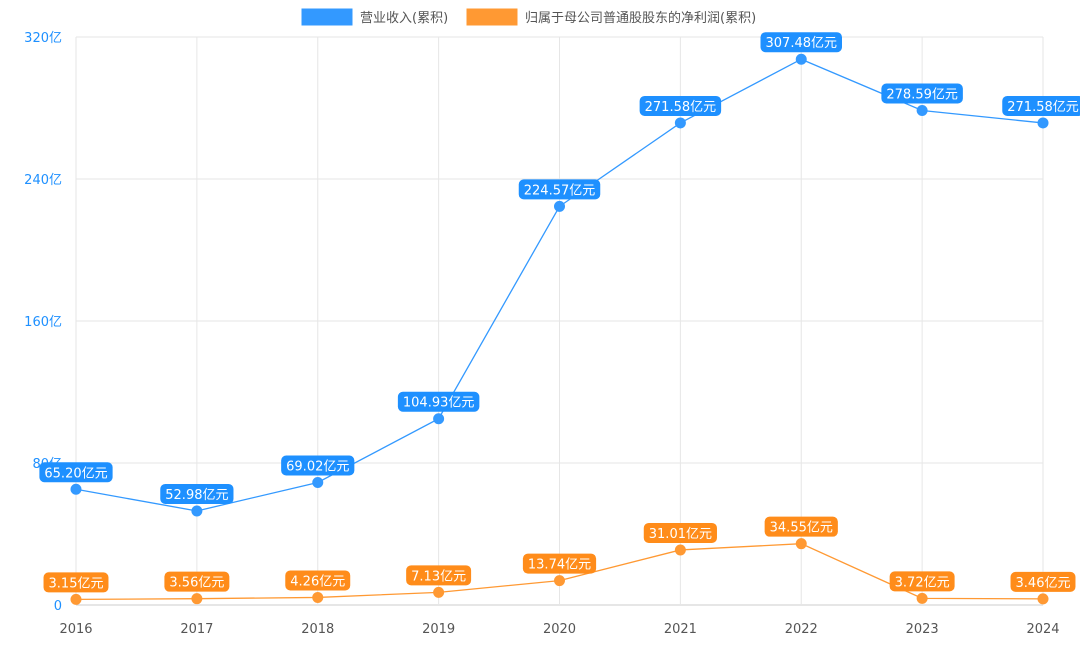  Describe the element at coordinates (317, 629) in the screenshot. I see `x-tick-label: 2018` at that location.